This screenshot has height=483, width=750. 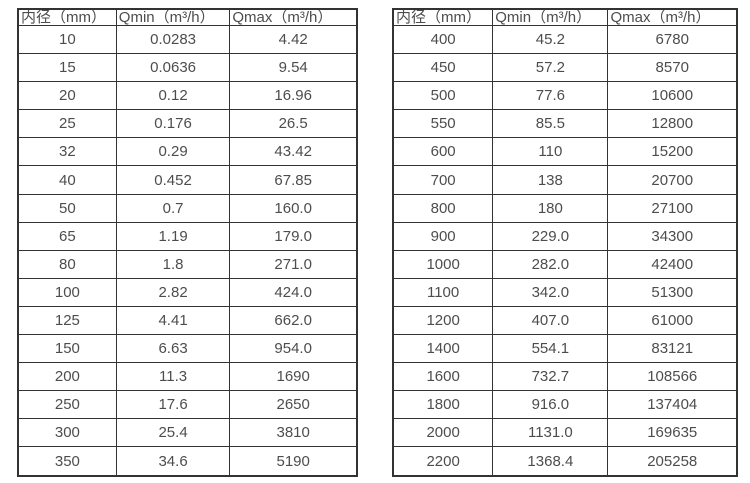 I want to click on table-cell: 83121, so click(x=672, y=349).